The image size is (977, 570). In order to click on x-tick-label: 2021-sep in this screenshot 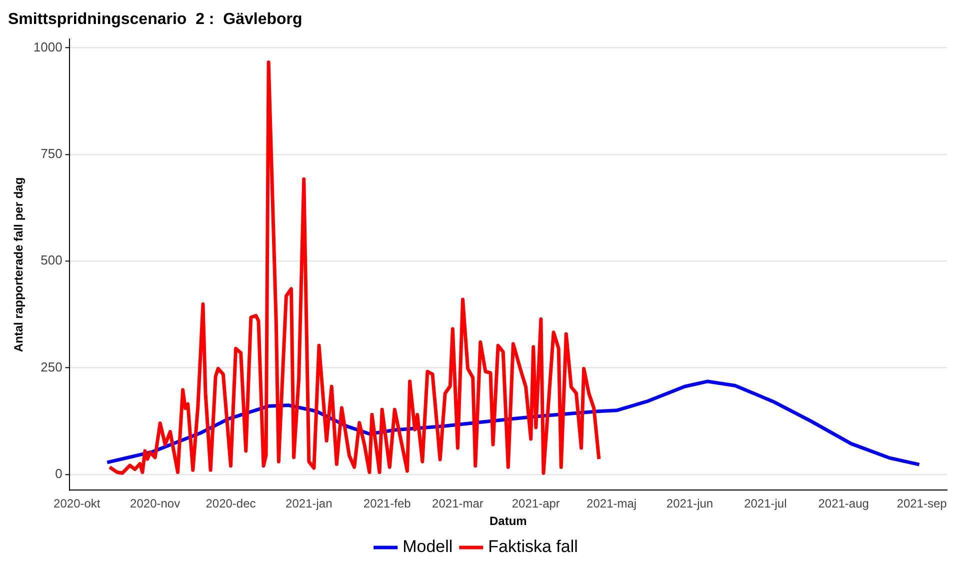, I will do `click(922, 503)`.